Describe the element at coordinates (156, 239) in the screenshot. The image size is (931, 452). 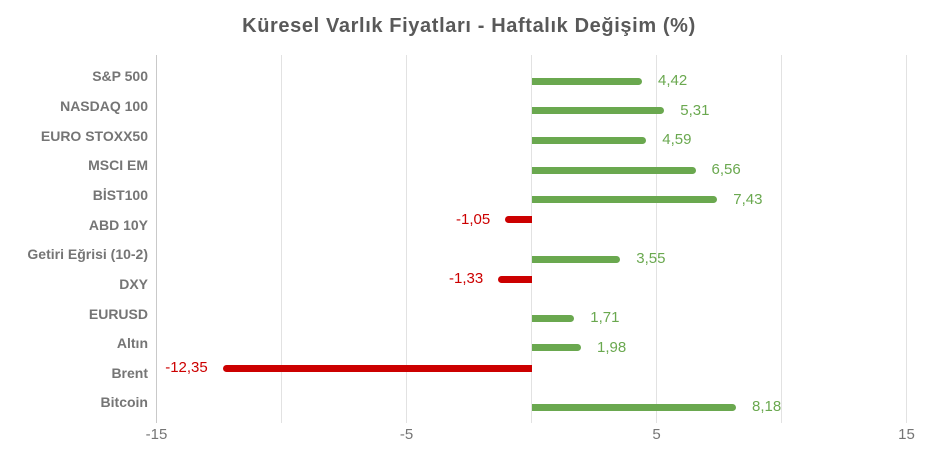
I see `y-axis-line` at that location.